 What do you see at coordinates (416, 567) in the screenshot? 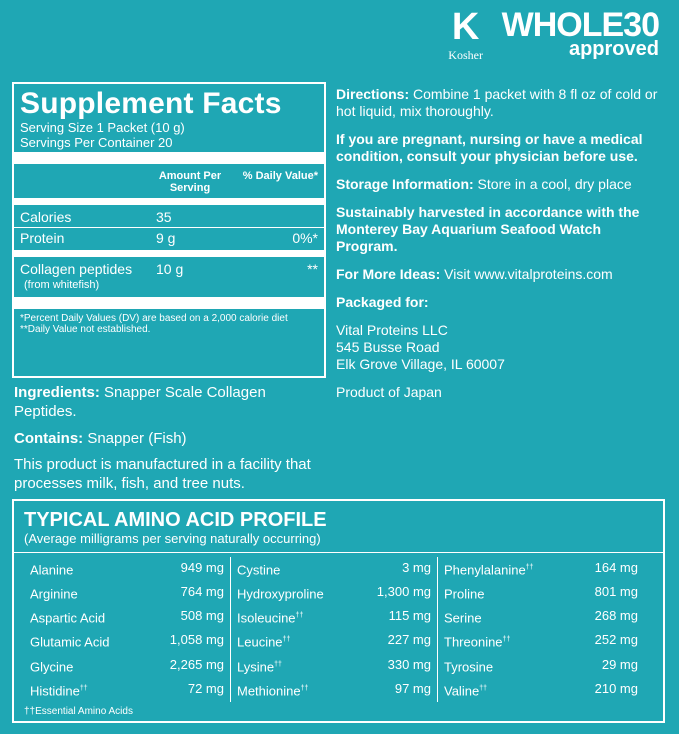
I see `amino-value: 3 mg` at bounding box center [416, 567].